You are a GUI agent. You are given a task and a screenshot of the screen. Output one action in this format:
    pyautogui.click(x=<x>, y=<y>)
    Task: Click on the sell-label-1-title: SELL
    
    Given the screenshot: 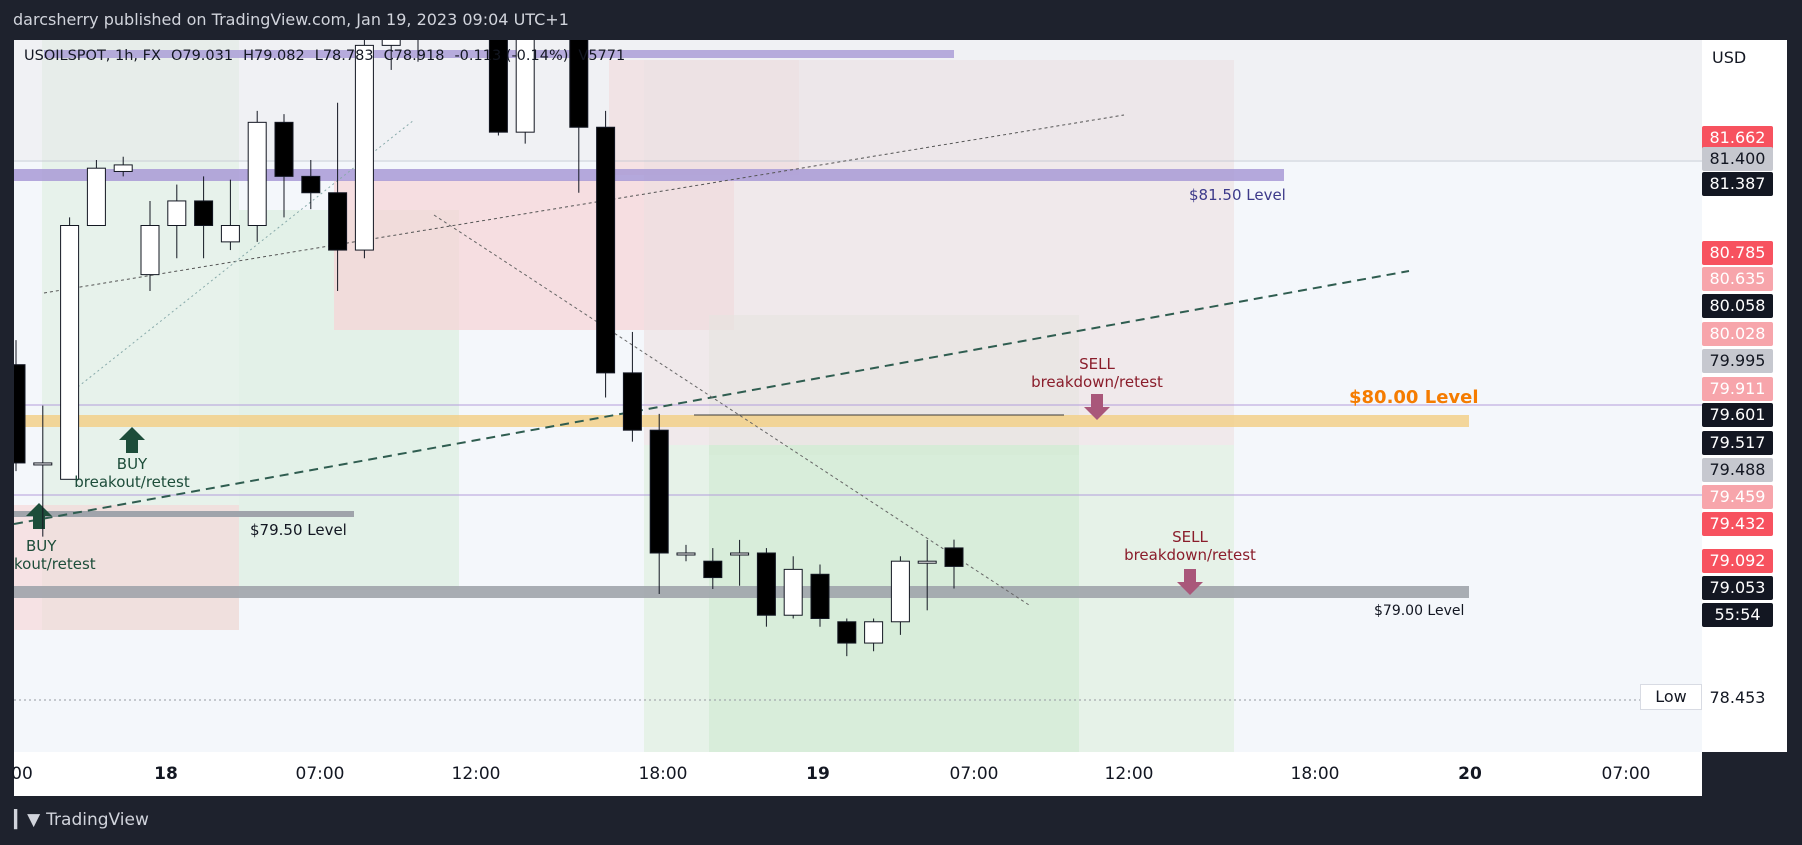 What is the action you would take?
    pyautogui.click(x=1097, y=364)
    